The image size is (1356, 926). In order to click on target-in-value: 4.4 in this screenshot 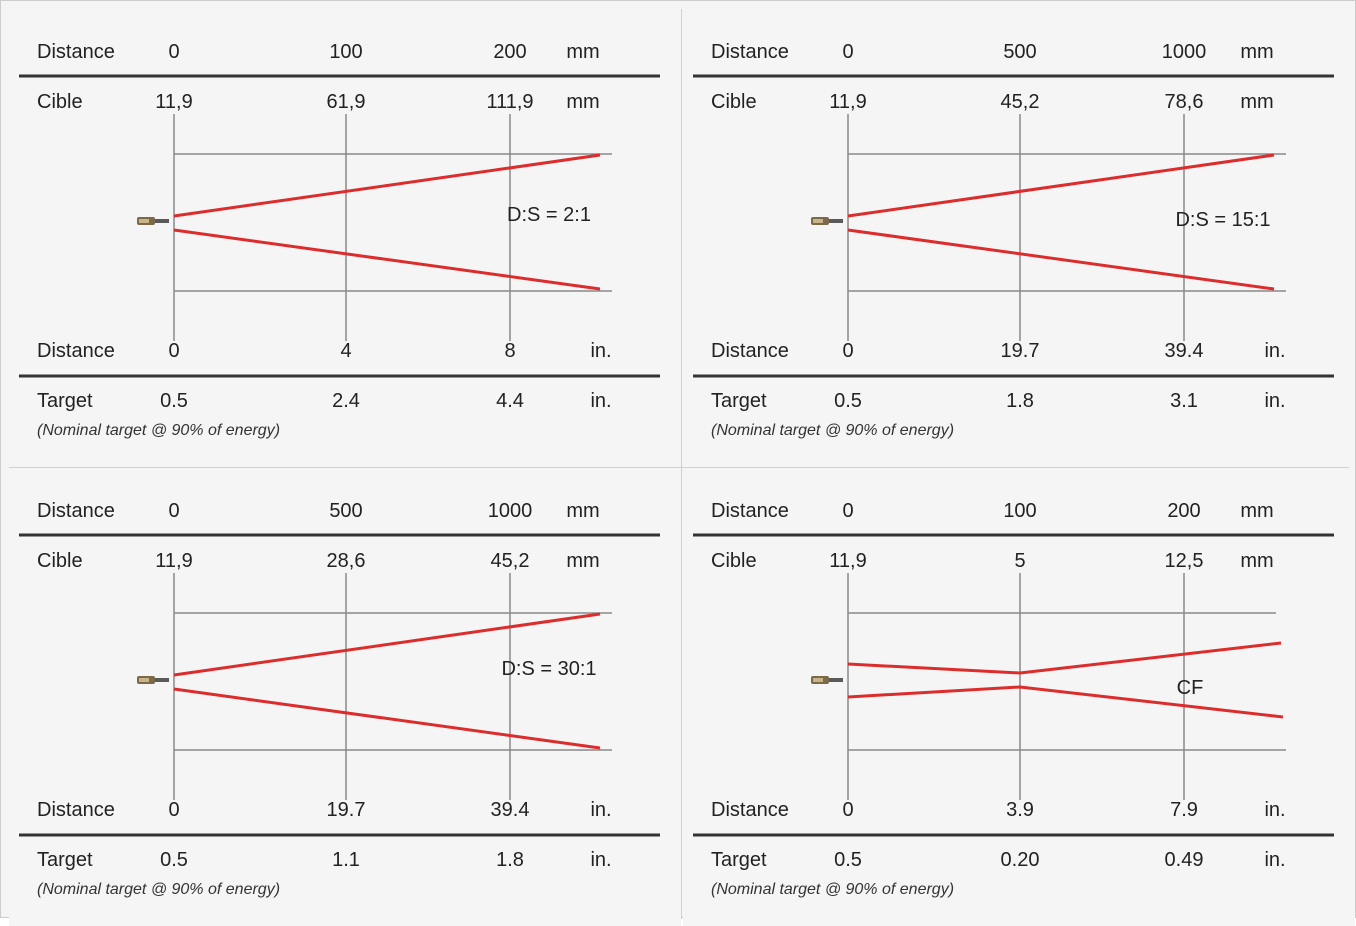, I will do `click(510, 401)`.